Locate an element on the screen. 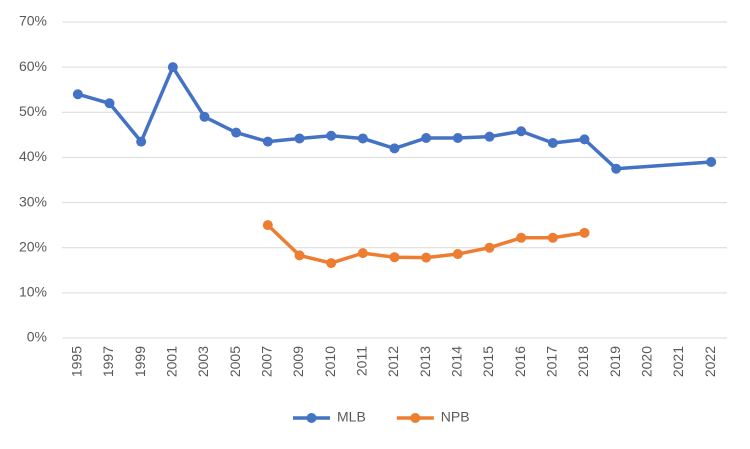 This screenshot has height=449, width=750. x-tick-label: 2018 is located at coordinates (583, 361).